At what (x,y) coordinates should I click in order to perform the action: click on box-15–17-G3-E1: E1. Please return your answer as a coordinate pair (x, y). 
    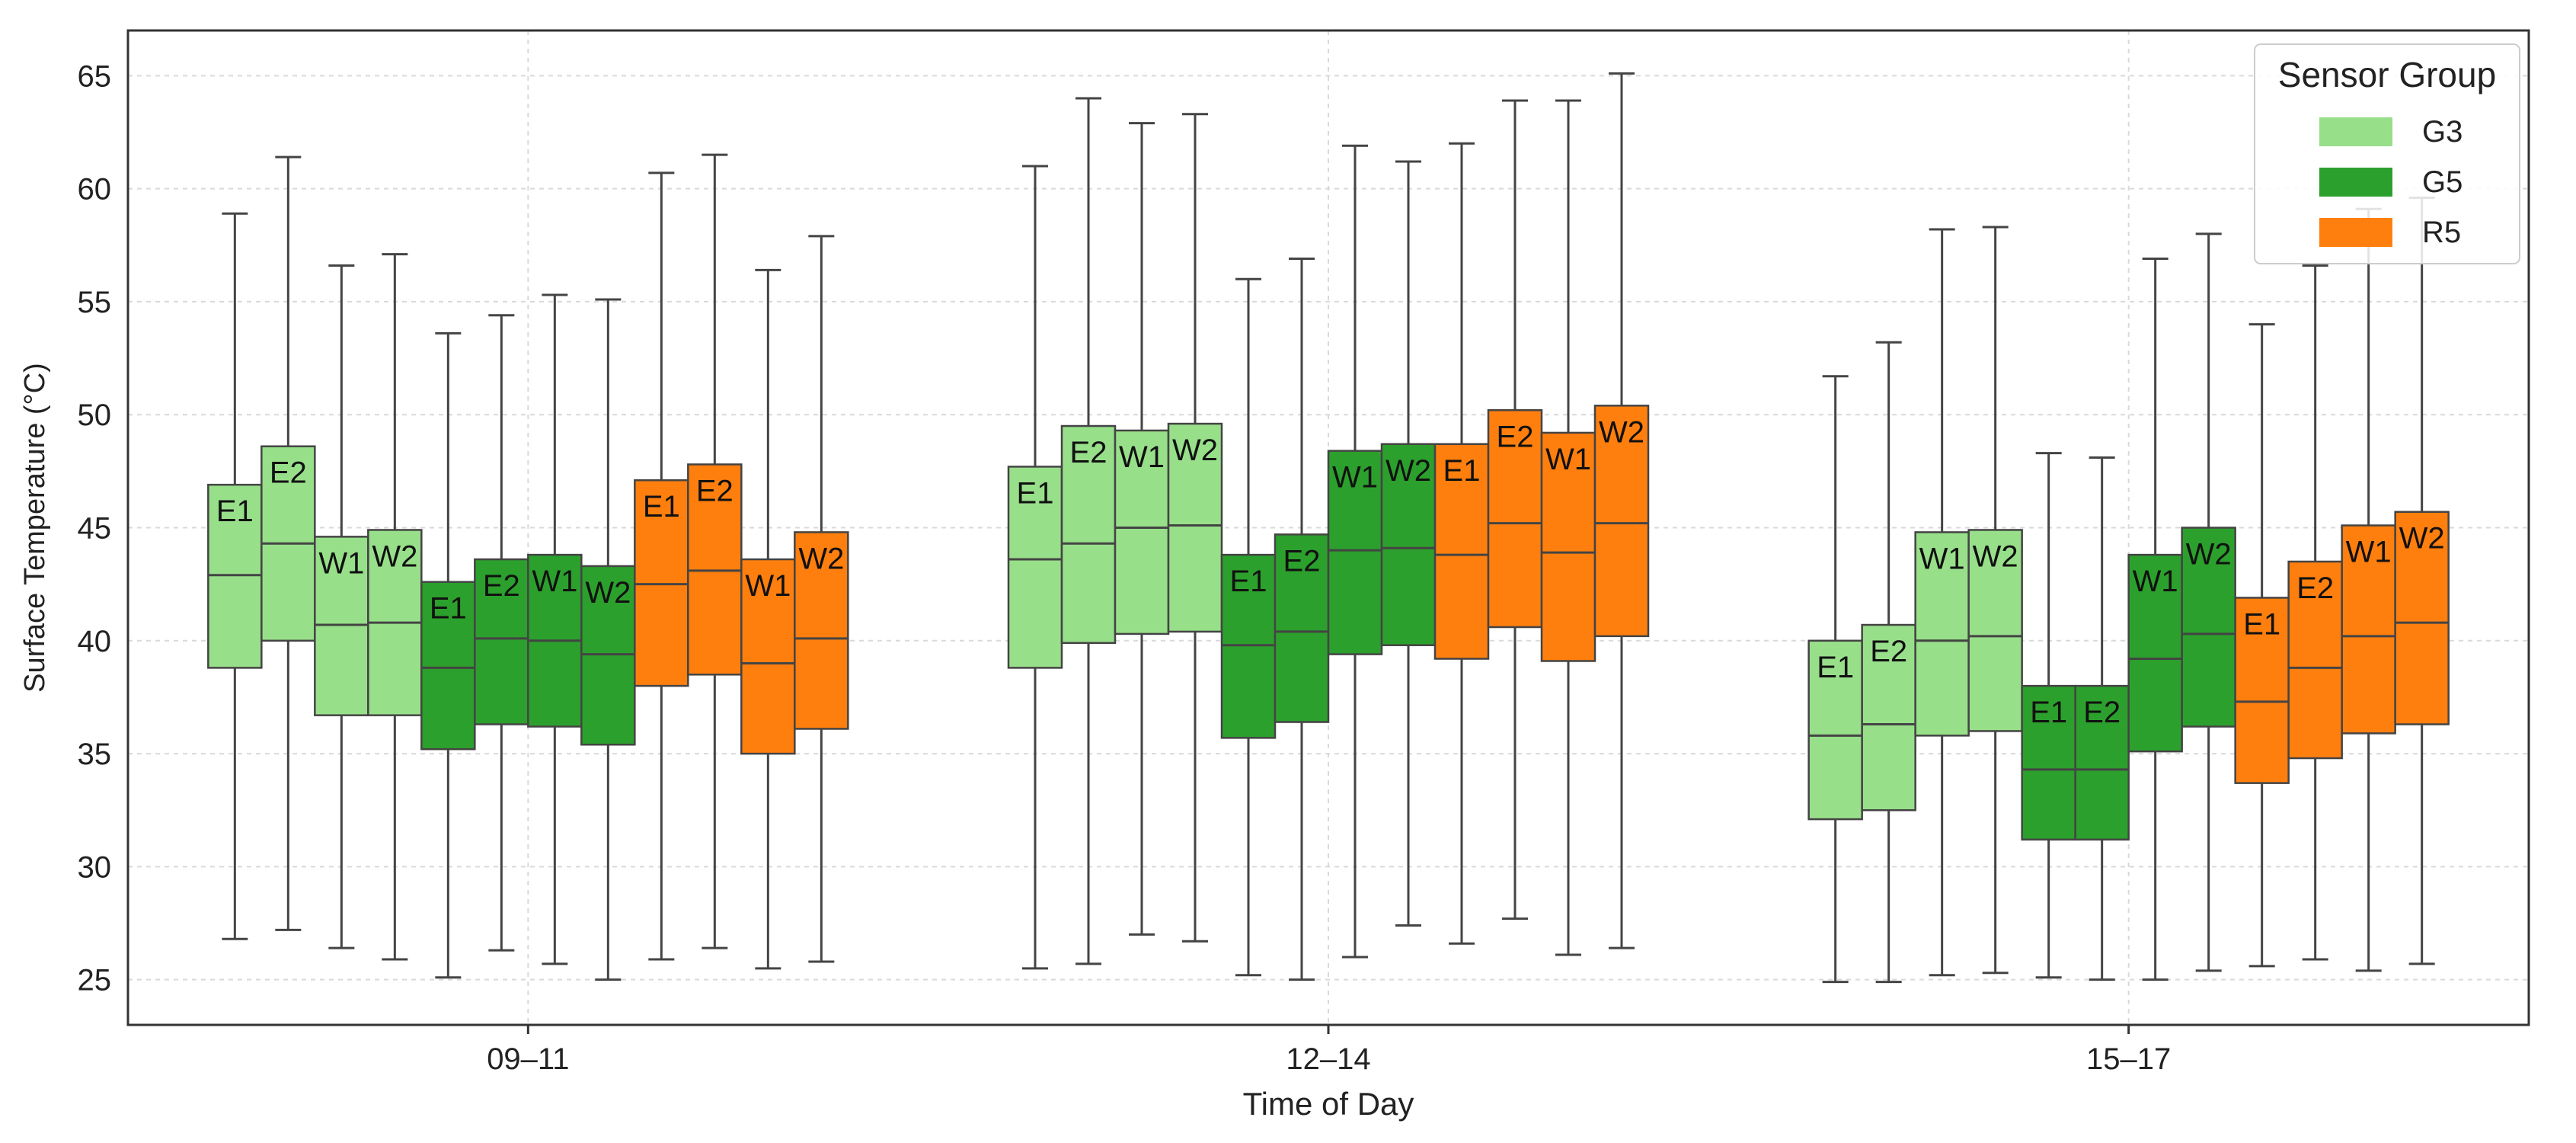
    Looking at the image, I should click on (1835, 679).